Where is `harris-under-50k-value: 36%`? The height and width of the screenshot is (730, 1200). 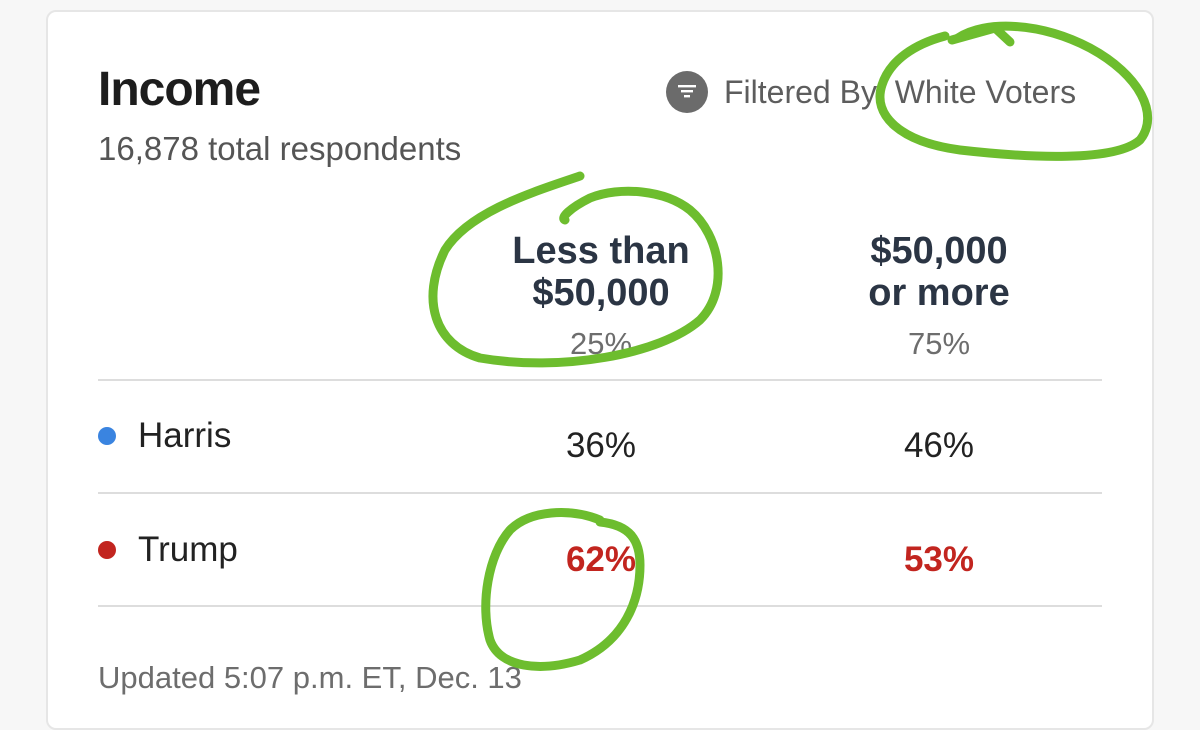 harris-under-50k-value: 36% is located at coordinates (601, 445).